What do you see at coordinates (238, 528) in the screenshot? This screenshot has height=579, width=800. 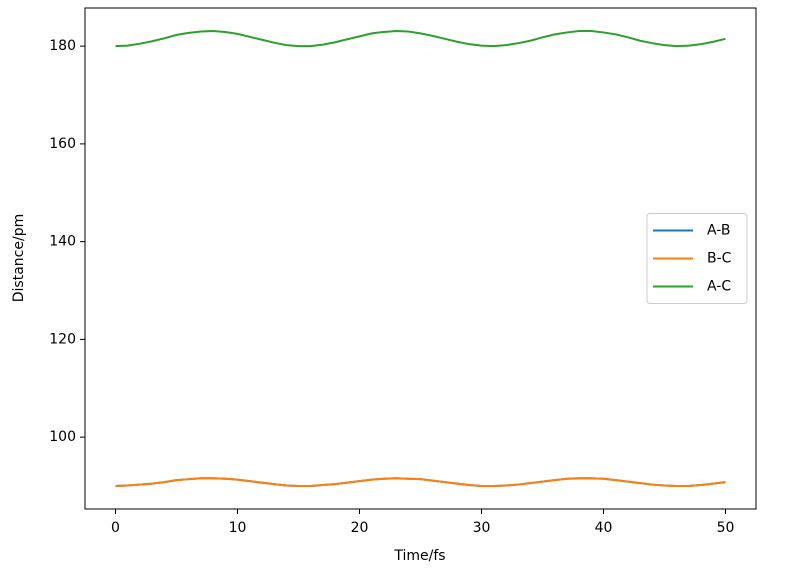 I see `x-tick-label: 10` at bounding box center [238, 528].